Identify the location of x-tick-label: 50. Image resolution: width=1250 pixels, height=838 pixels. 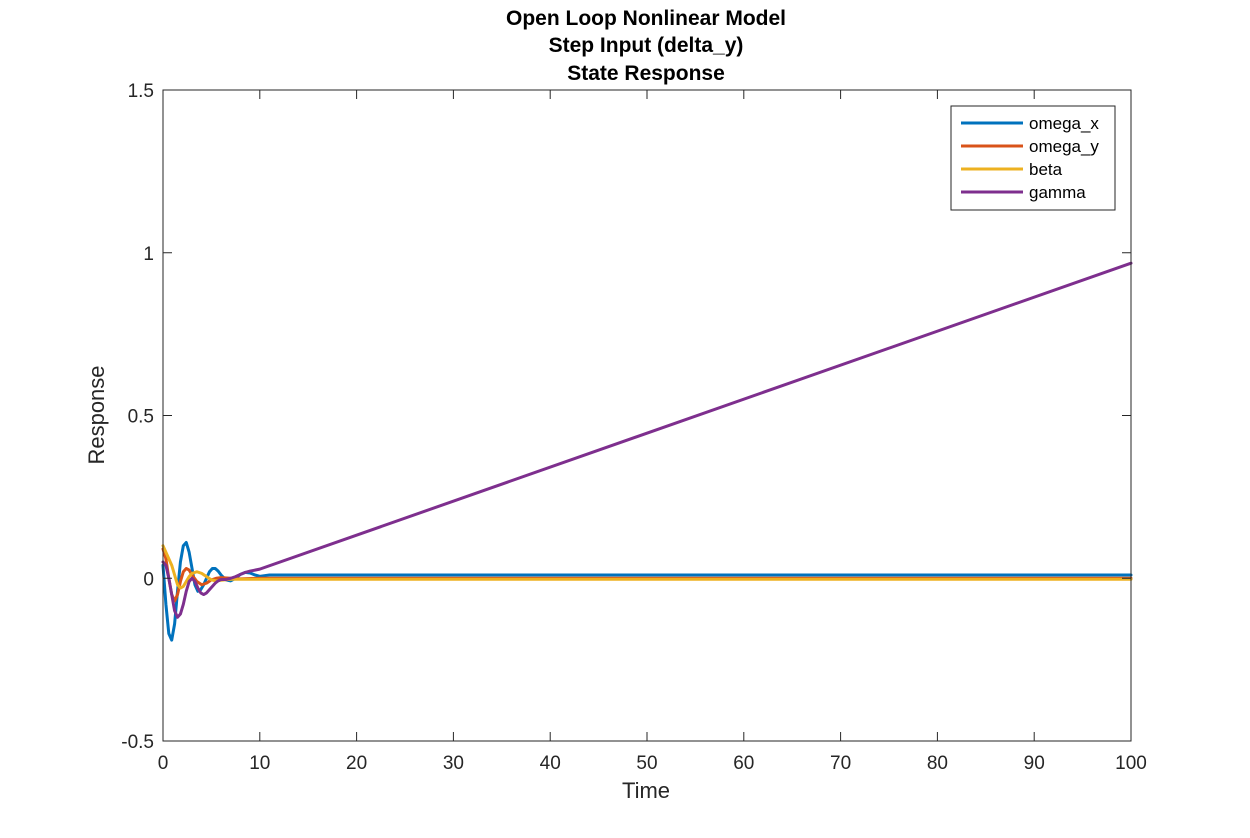
(646, 763).